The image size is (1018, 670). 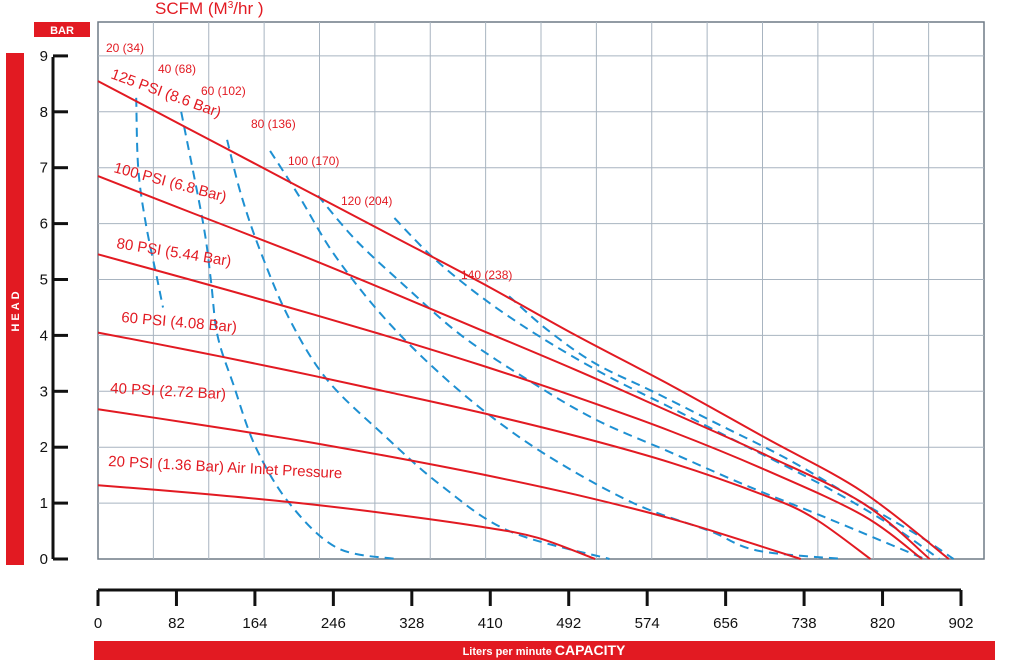 I want to click on x-tick-label: 492, so click(x=568, y=623).